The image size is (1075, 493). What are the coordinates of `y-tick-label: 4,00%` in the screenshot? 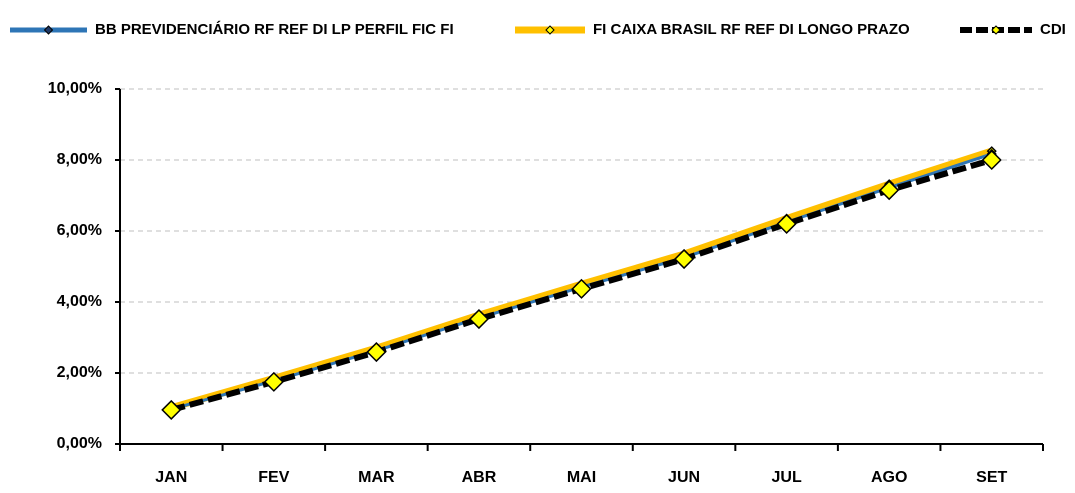 It's located at (79, 301).